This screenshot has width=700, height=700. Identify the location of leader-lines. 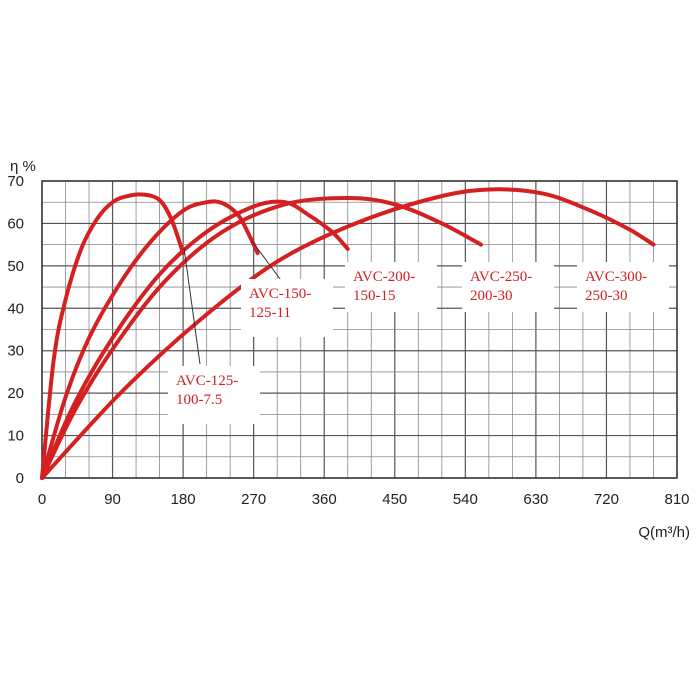
(233, 302).